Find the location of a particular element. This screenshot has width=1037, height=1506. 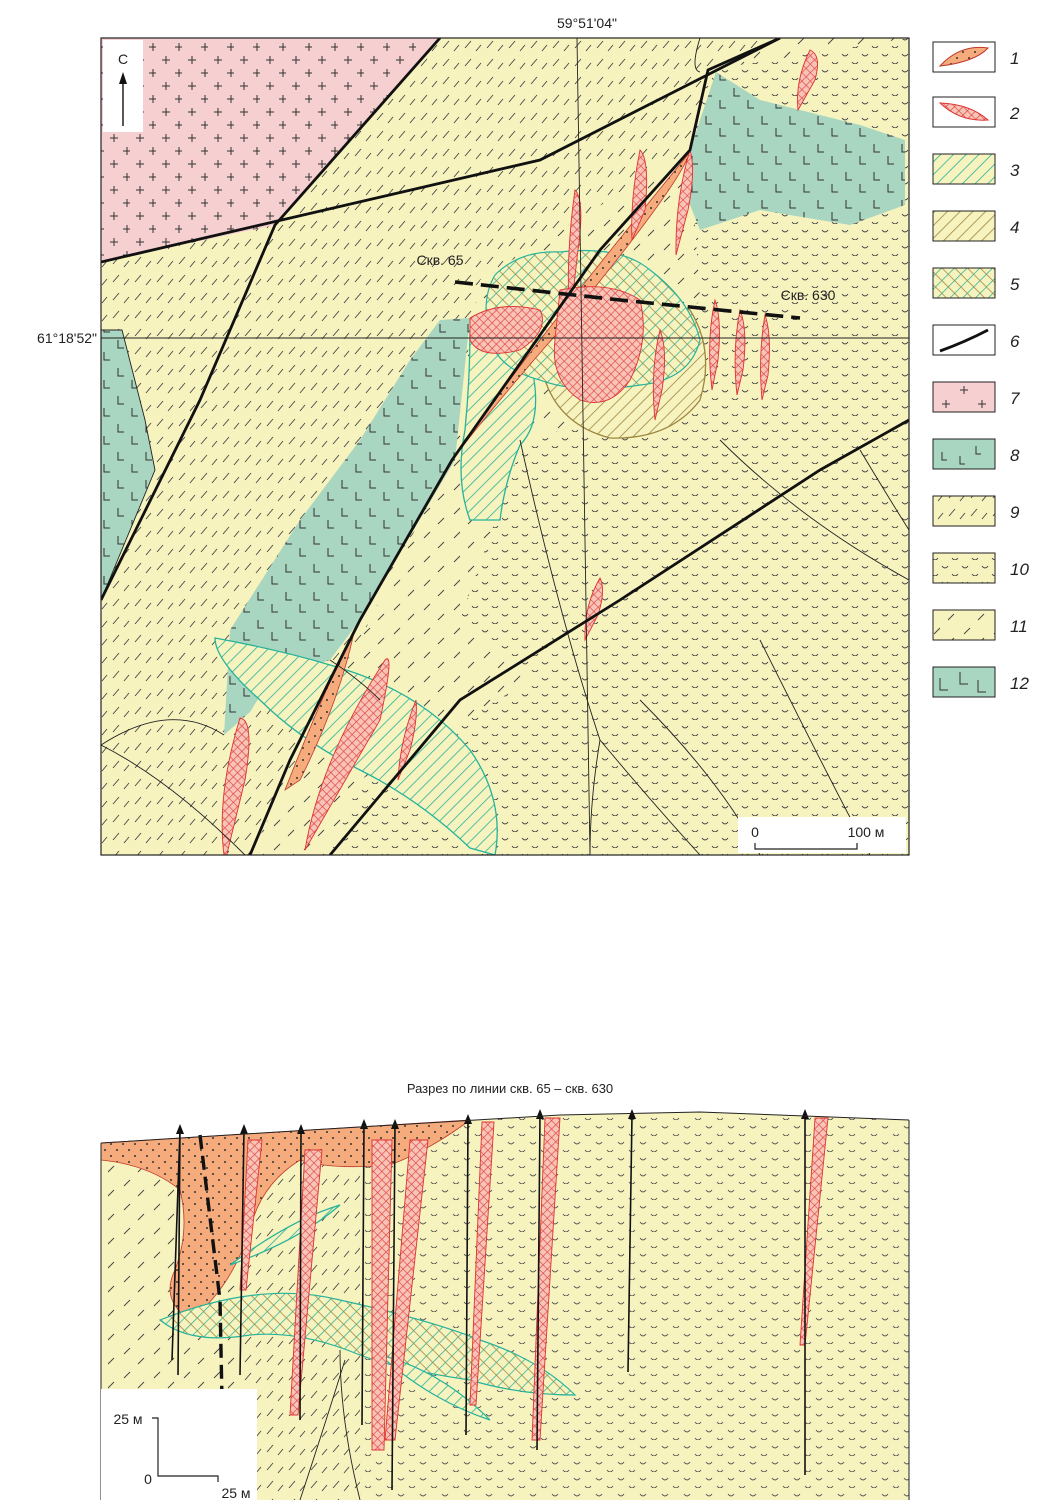

map-scale-panel is located at coordinates (822, 835).